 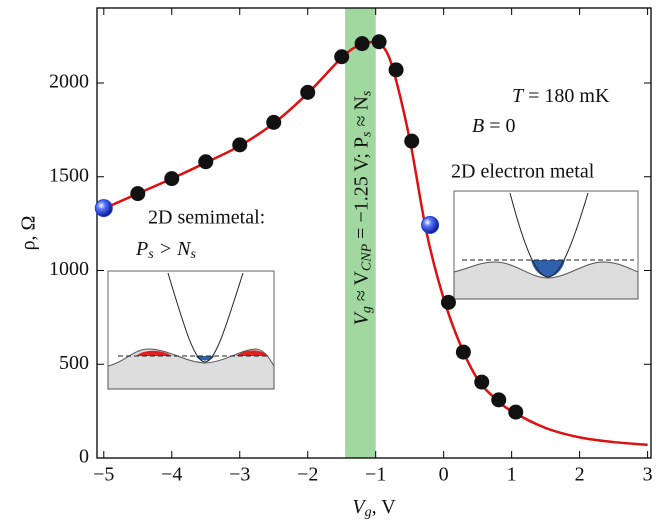 I want to click on x-tick-label: −2, so click(x=307, y=475).